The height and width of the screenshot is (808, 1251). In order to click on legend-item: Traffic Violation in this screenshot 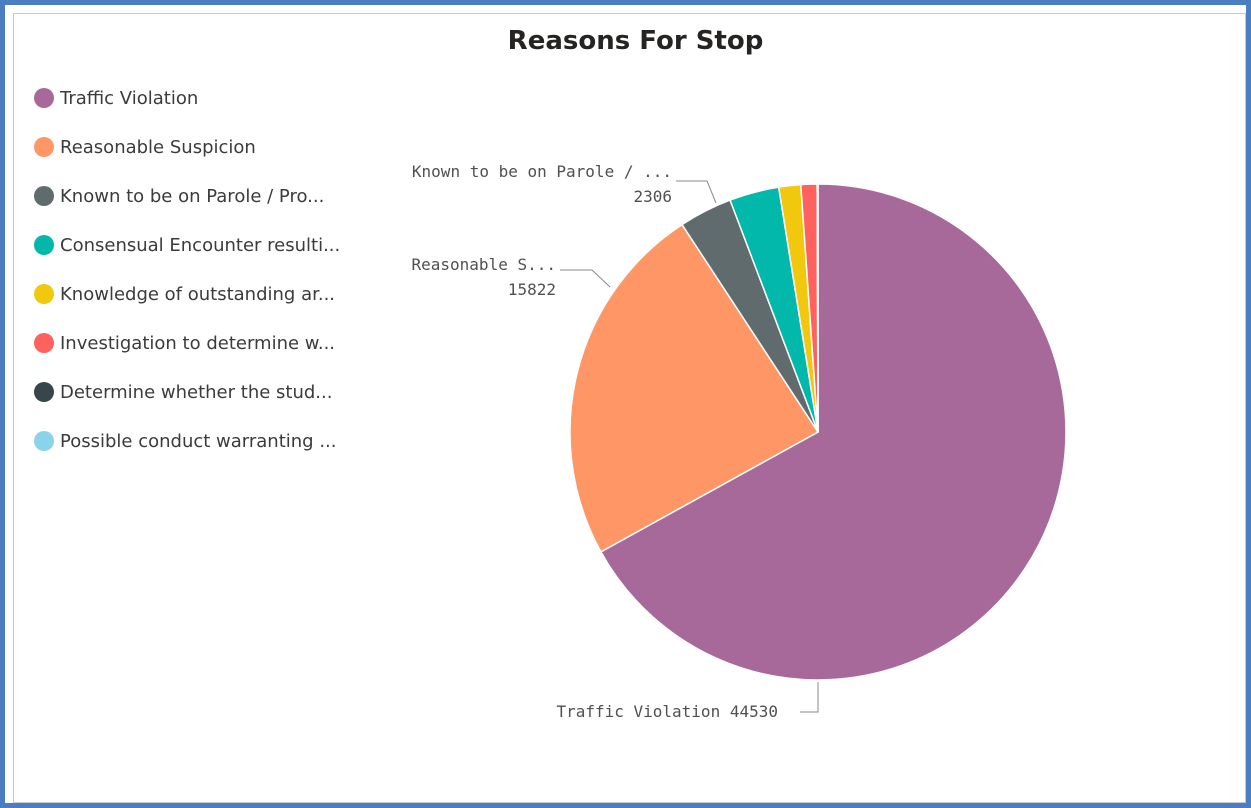, I will do `click(187, 98)`.